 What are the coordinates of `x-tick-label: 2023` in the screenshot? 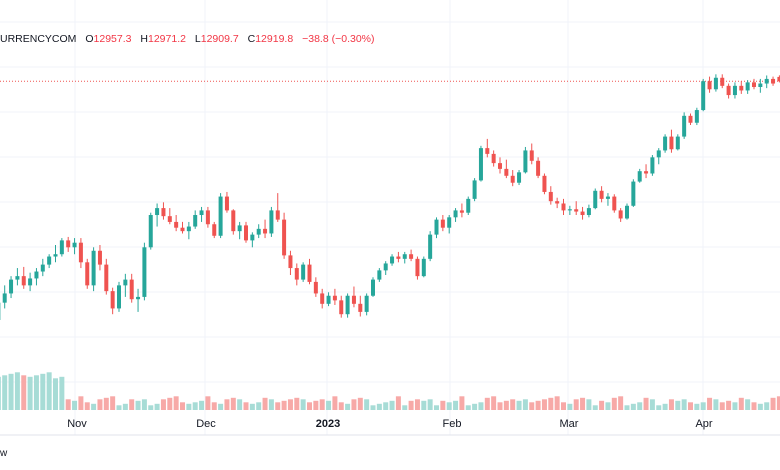 It's located at (328, 424).